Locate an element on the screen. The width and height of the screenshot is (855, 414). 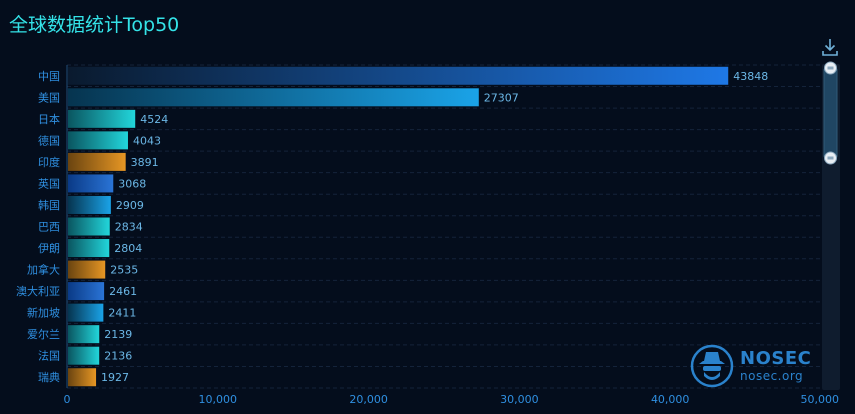
y-tick-label: 美国 is located at coordinates (49, 97).